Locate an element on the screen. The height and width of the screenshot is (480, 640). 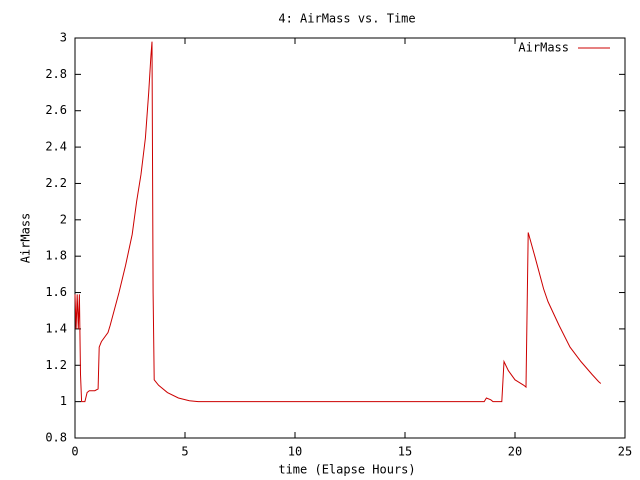
x-tick-label: 25 is located at coordinates (625, 452).